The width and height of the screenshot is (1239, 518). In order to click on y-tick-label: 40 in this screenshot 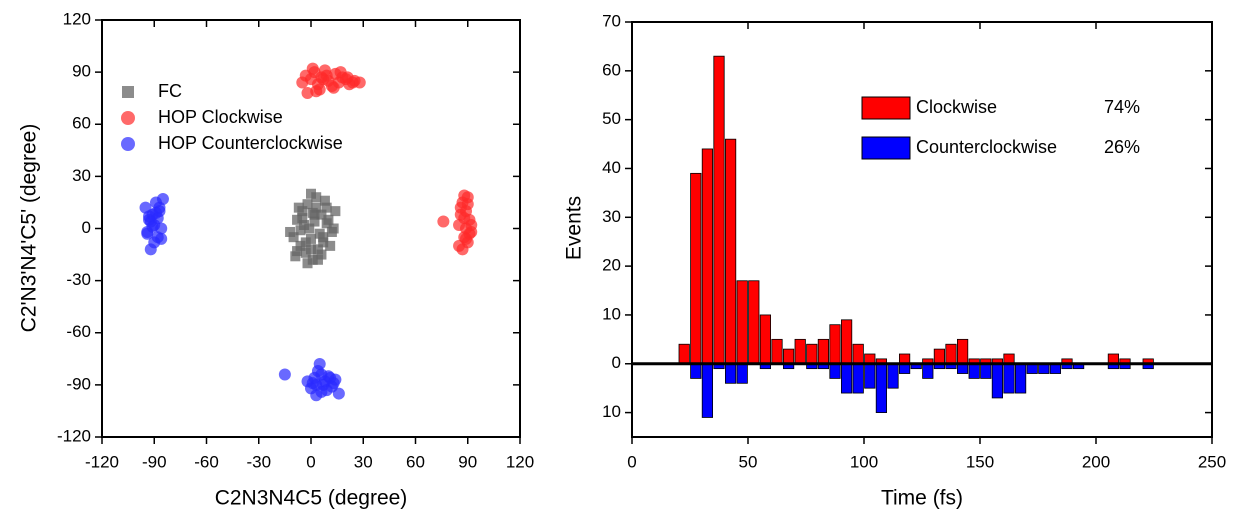, I will do `click(611, 167)`.